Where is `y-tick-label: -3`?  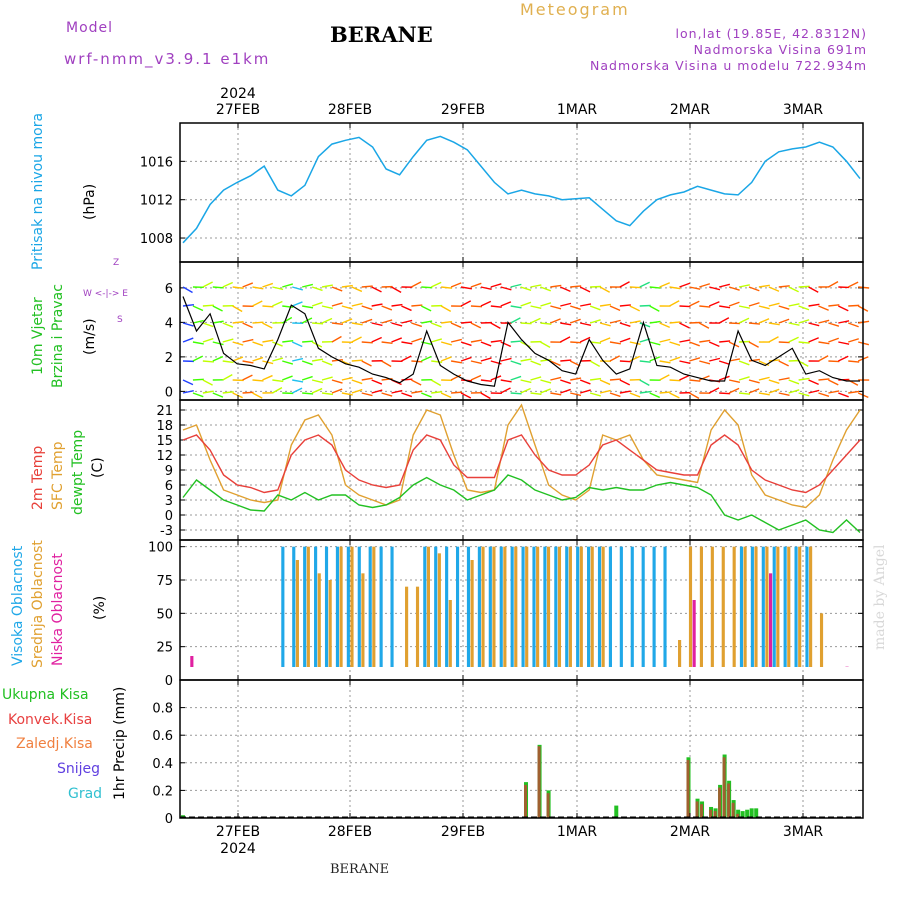
y-tick-label: -3 is located at coordinates (166, 531).